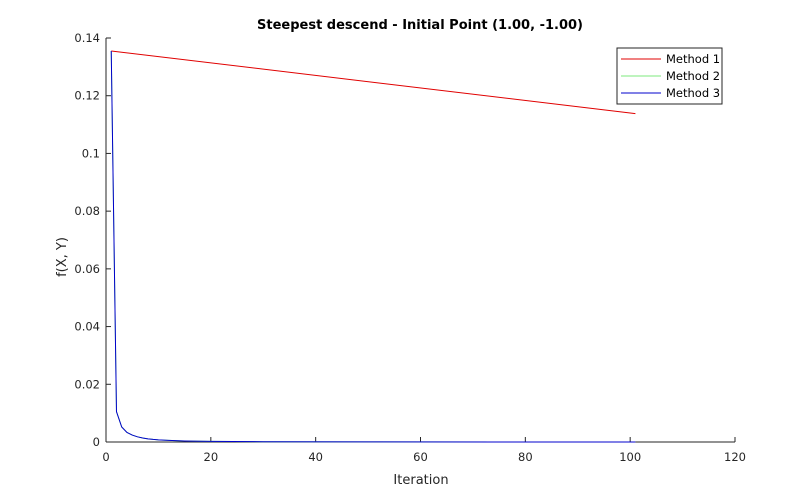 This screenshot has width=812, height=497. I want to click on legend-label-method-3: Method 3, so click(693, 93).